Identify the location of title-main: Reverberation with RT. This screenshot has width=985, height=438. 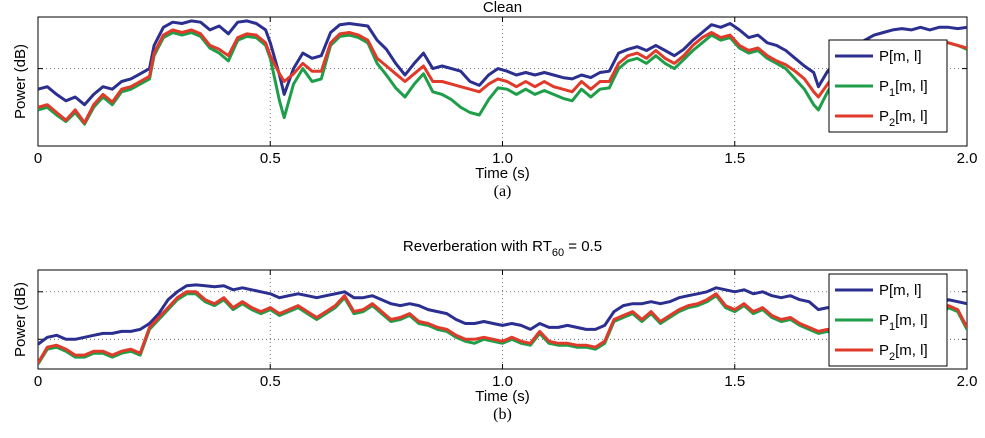
(477, 246).